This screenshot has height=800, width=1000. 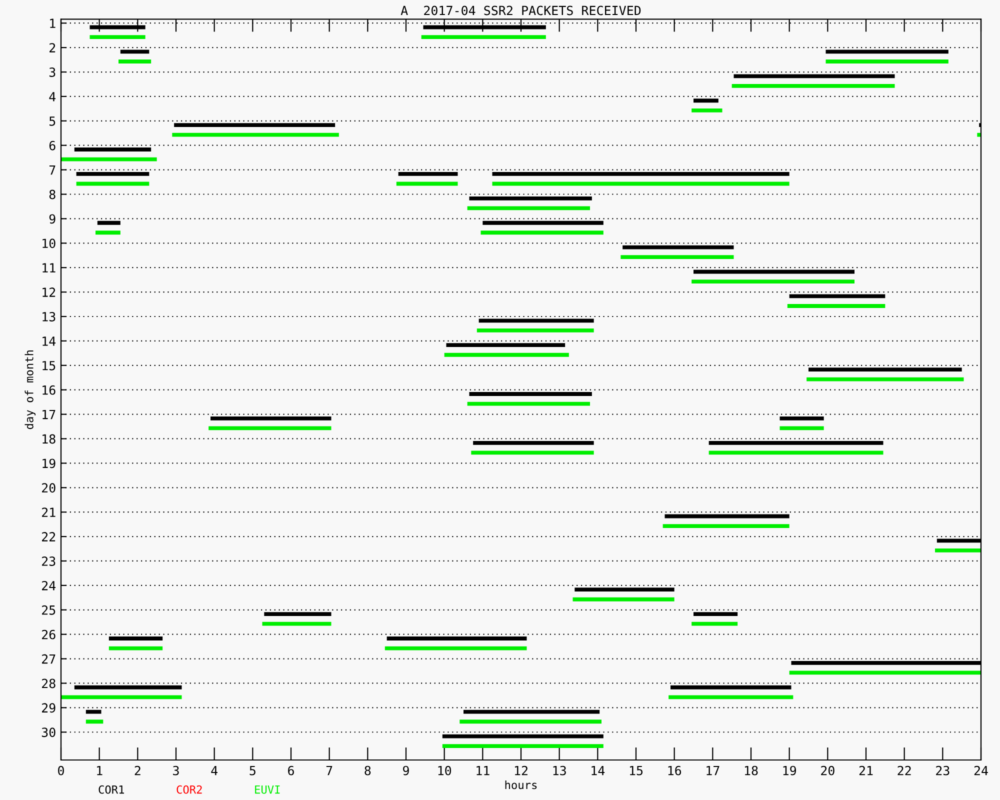 What do you see at coordinates (52, 219) in the screenshot?
I see `y-tick-label: 9` at bounding box center [52, 219].